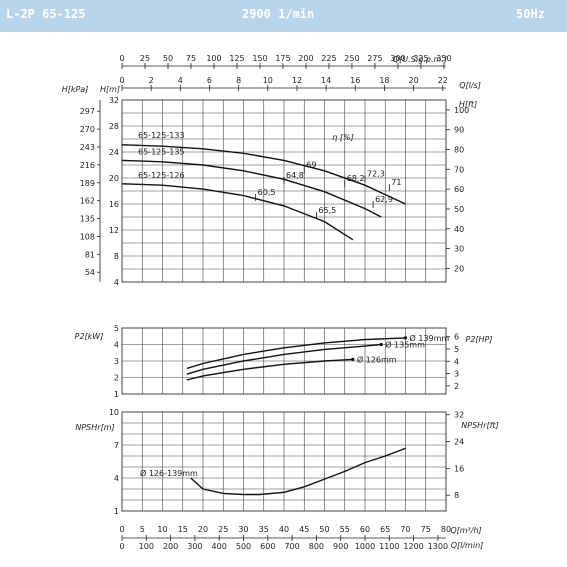 This screenshot has width=567, height=567. I want to click on head-axis-kpa-tick-label: 243, so click(87, 147).